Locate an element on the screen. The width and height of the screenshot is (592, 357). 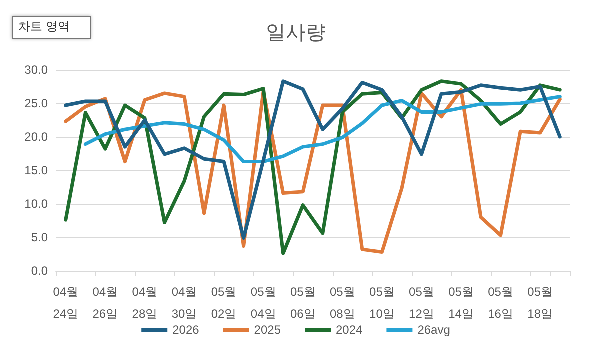
x-tick-label: 05월 14일 is located at coordinates (461, 303).